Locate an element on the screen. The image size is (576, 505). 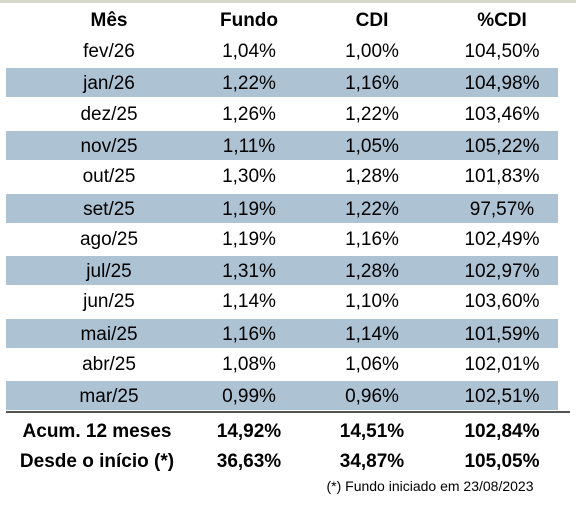
cell-month: mar/25 is located at coordinates (109, 396).